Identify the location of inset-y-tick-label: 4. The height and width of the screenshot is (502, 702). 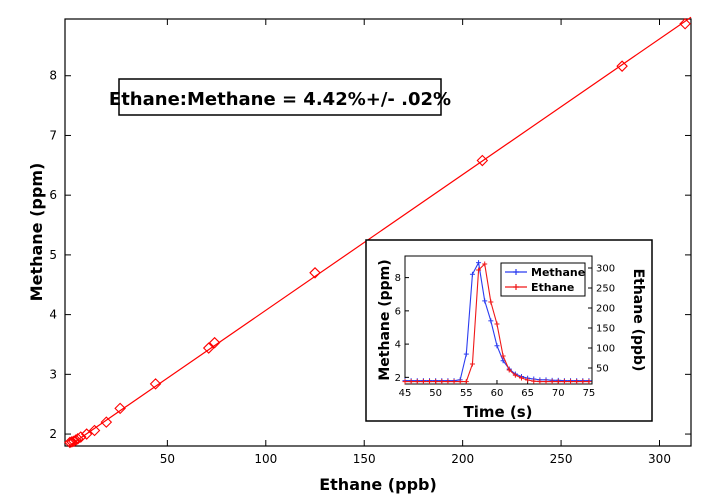
(398, 345).